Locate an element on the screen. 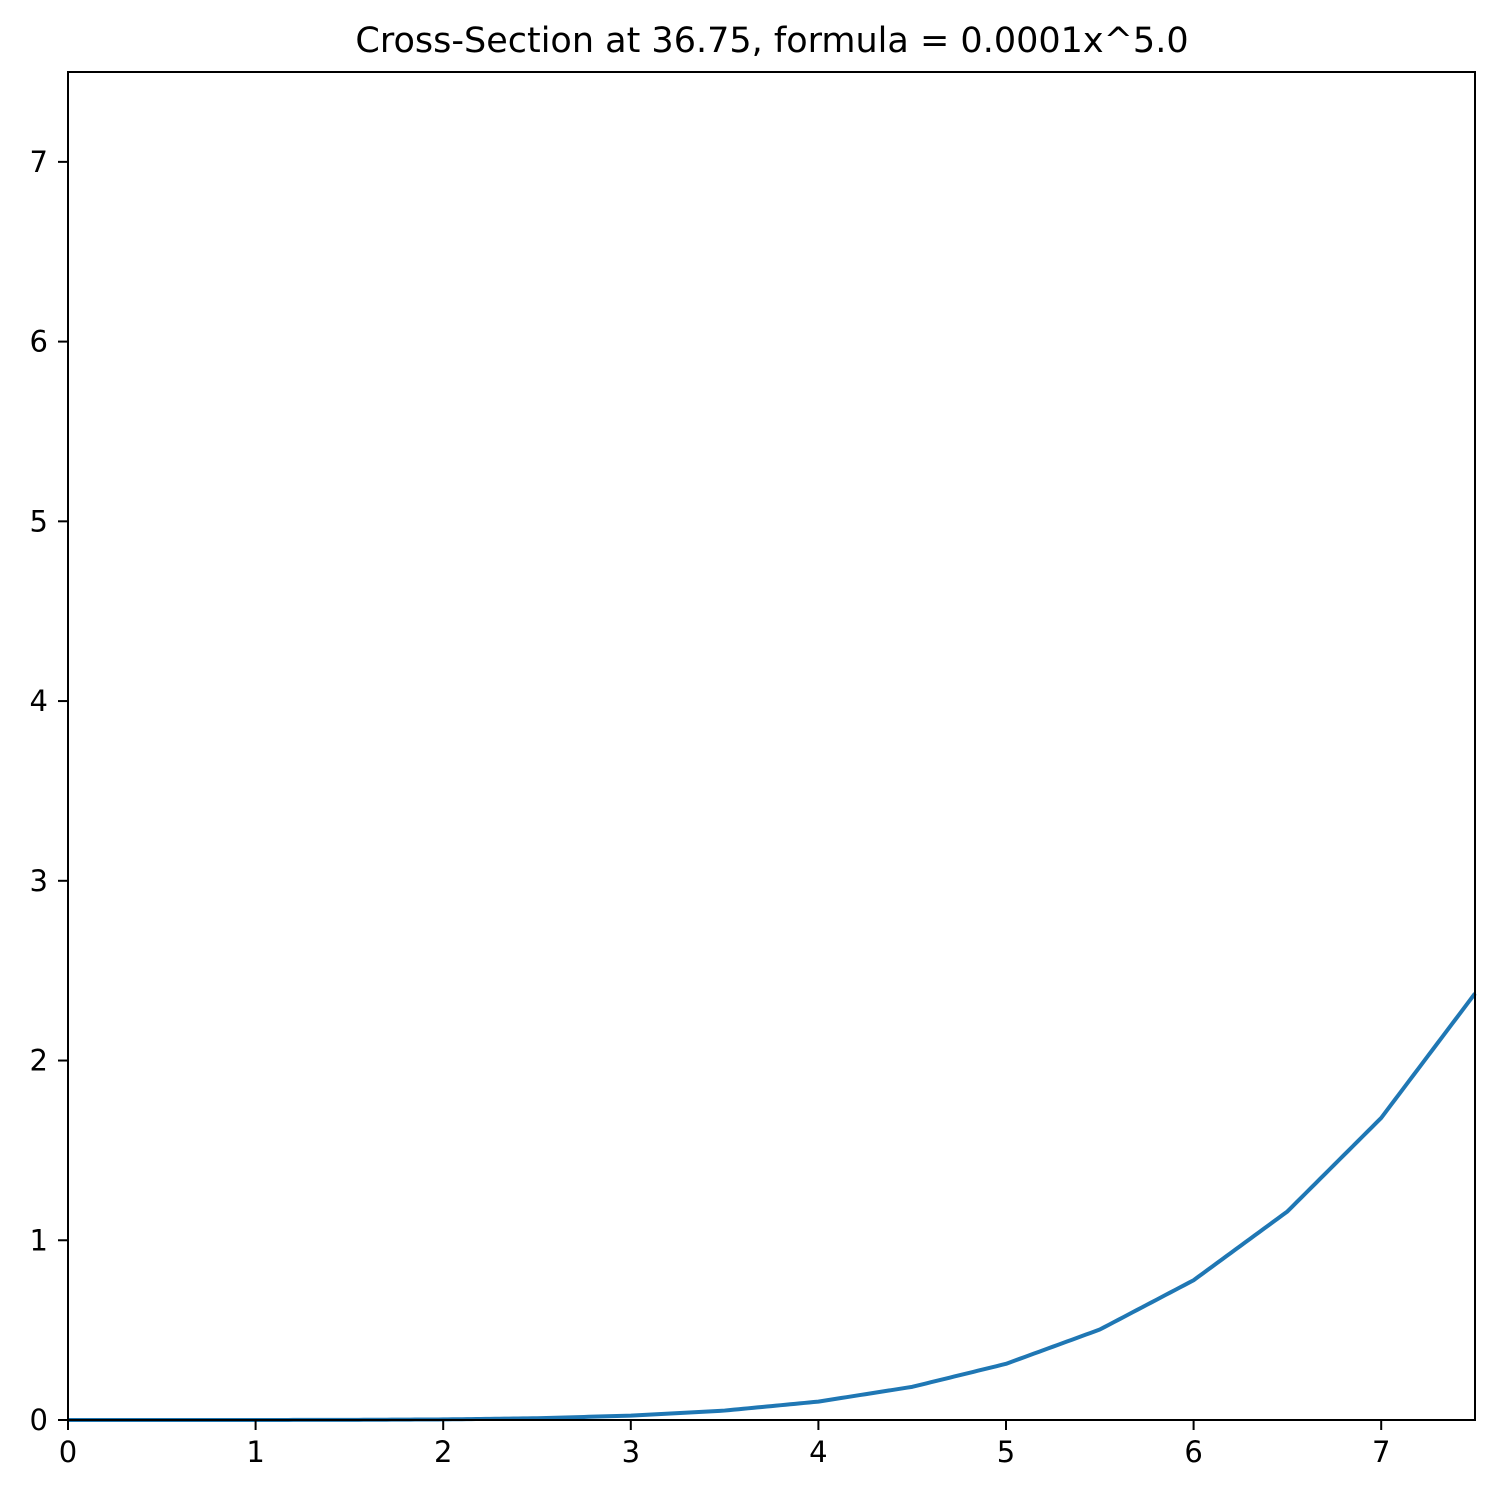  y-tick-label: 2 is located at coordinates (39, 1061).